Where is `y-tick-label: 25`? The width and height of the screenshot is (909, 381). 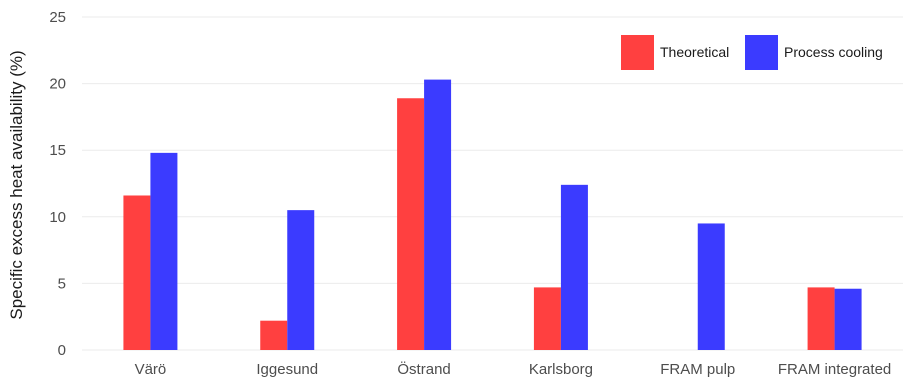 y-tick-label: 25 is located at coordinates (57, 17).